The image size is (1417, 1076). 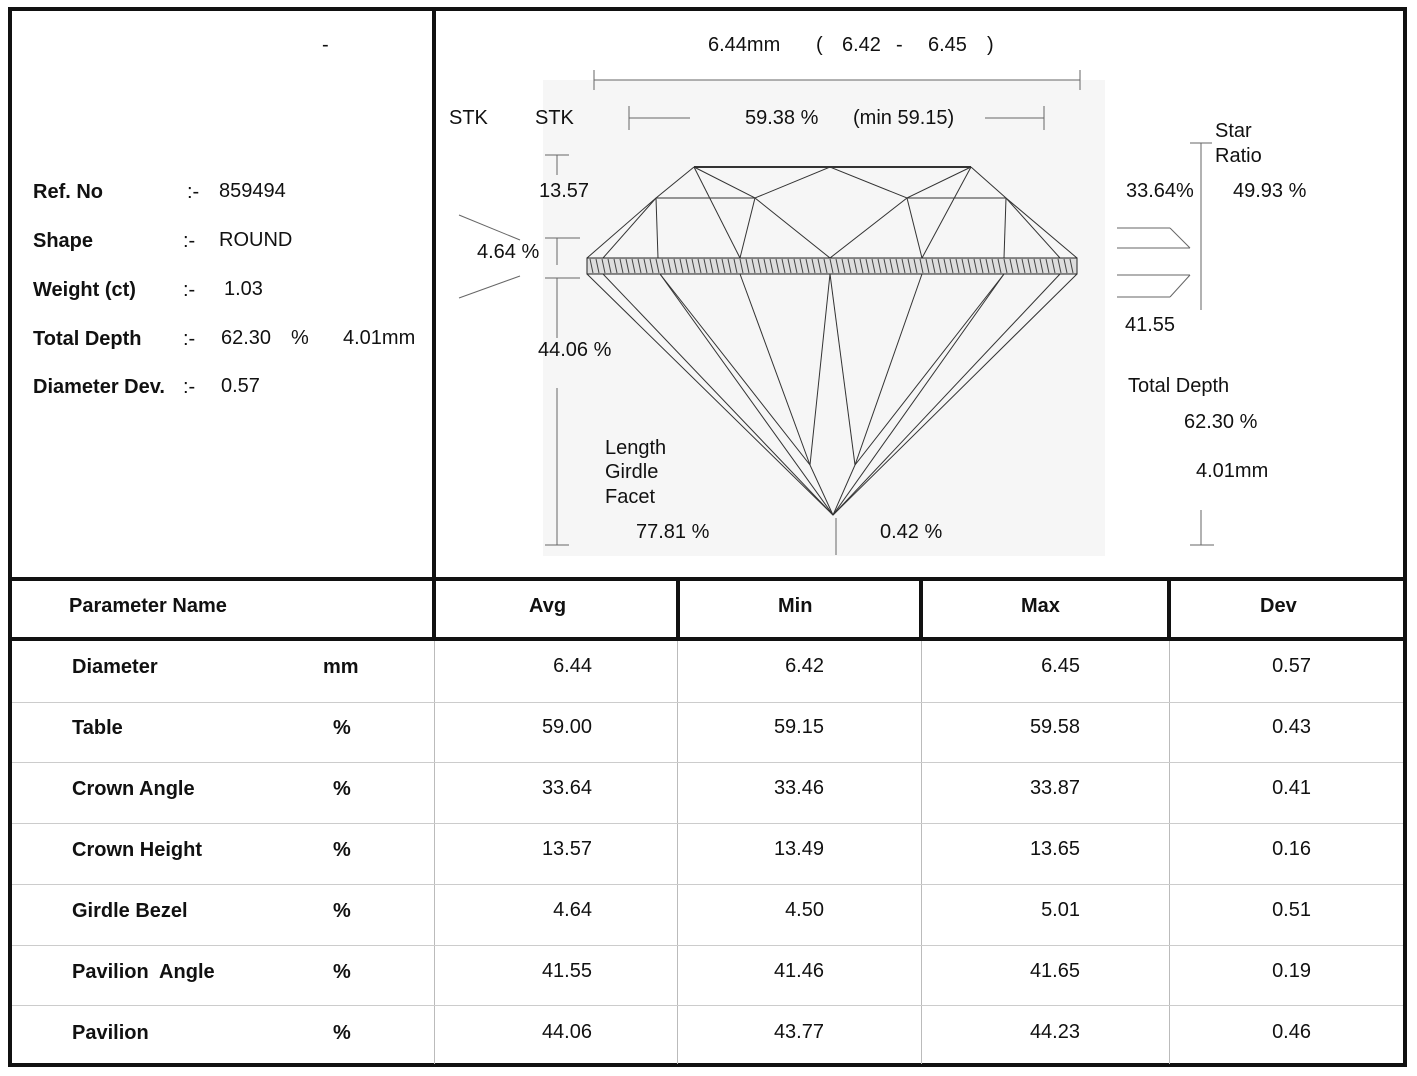 What do you see at coordinates (99, 387) in the screenshot?
I see `info-label: Diameter Dev.` at bounding box center [99, 387].